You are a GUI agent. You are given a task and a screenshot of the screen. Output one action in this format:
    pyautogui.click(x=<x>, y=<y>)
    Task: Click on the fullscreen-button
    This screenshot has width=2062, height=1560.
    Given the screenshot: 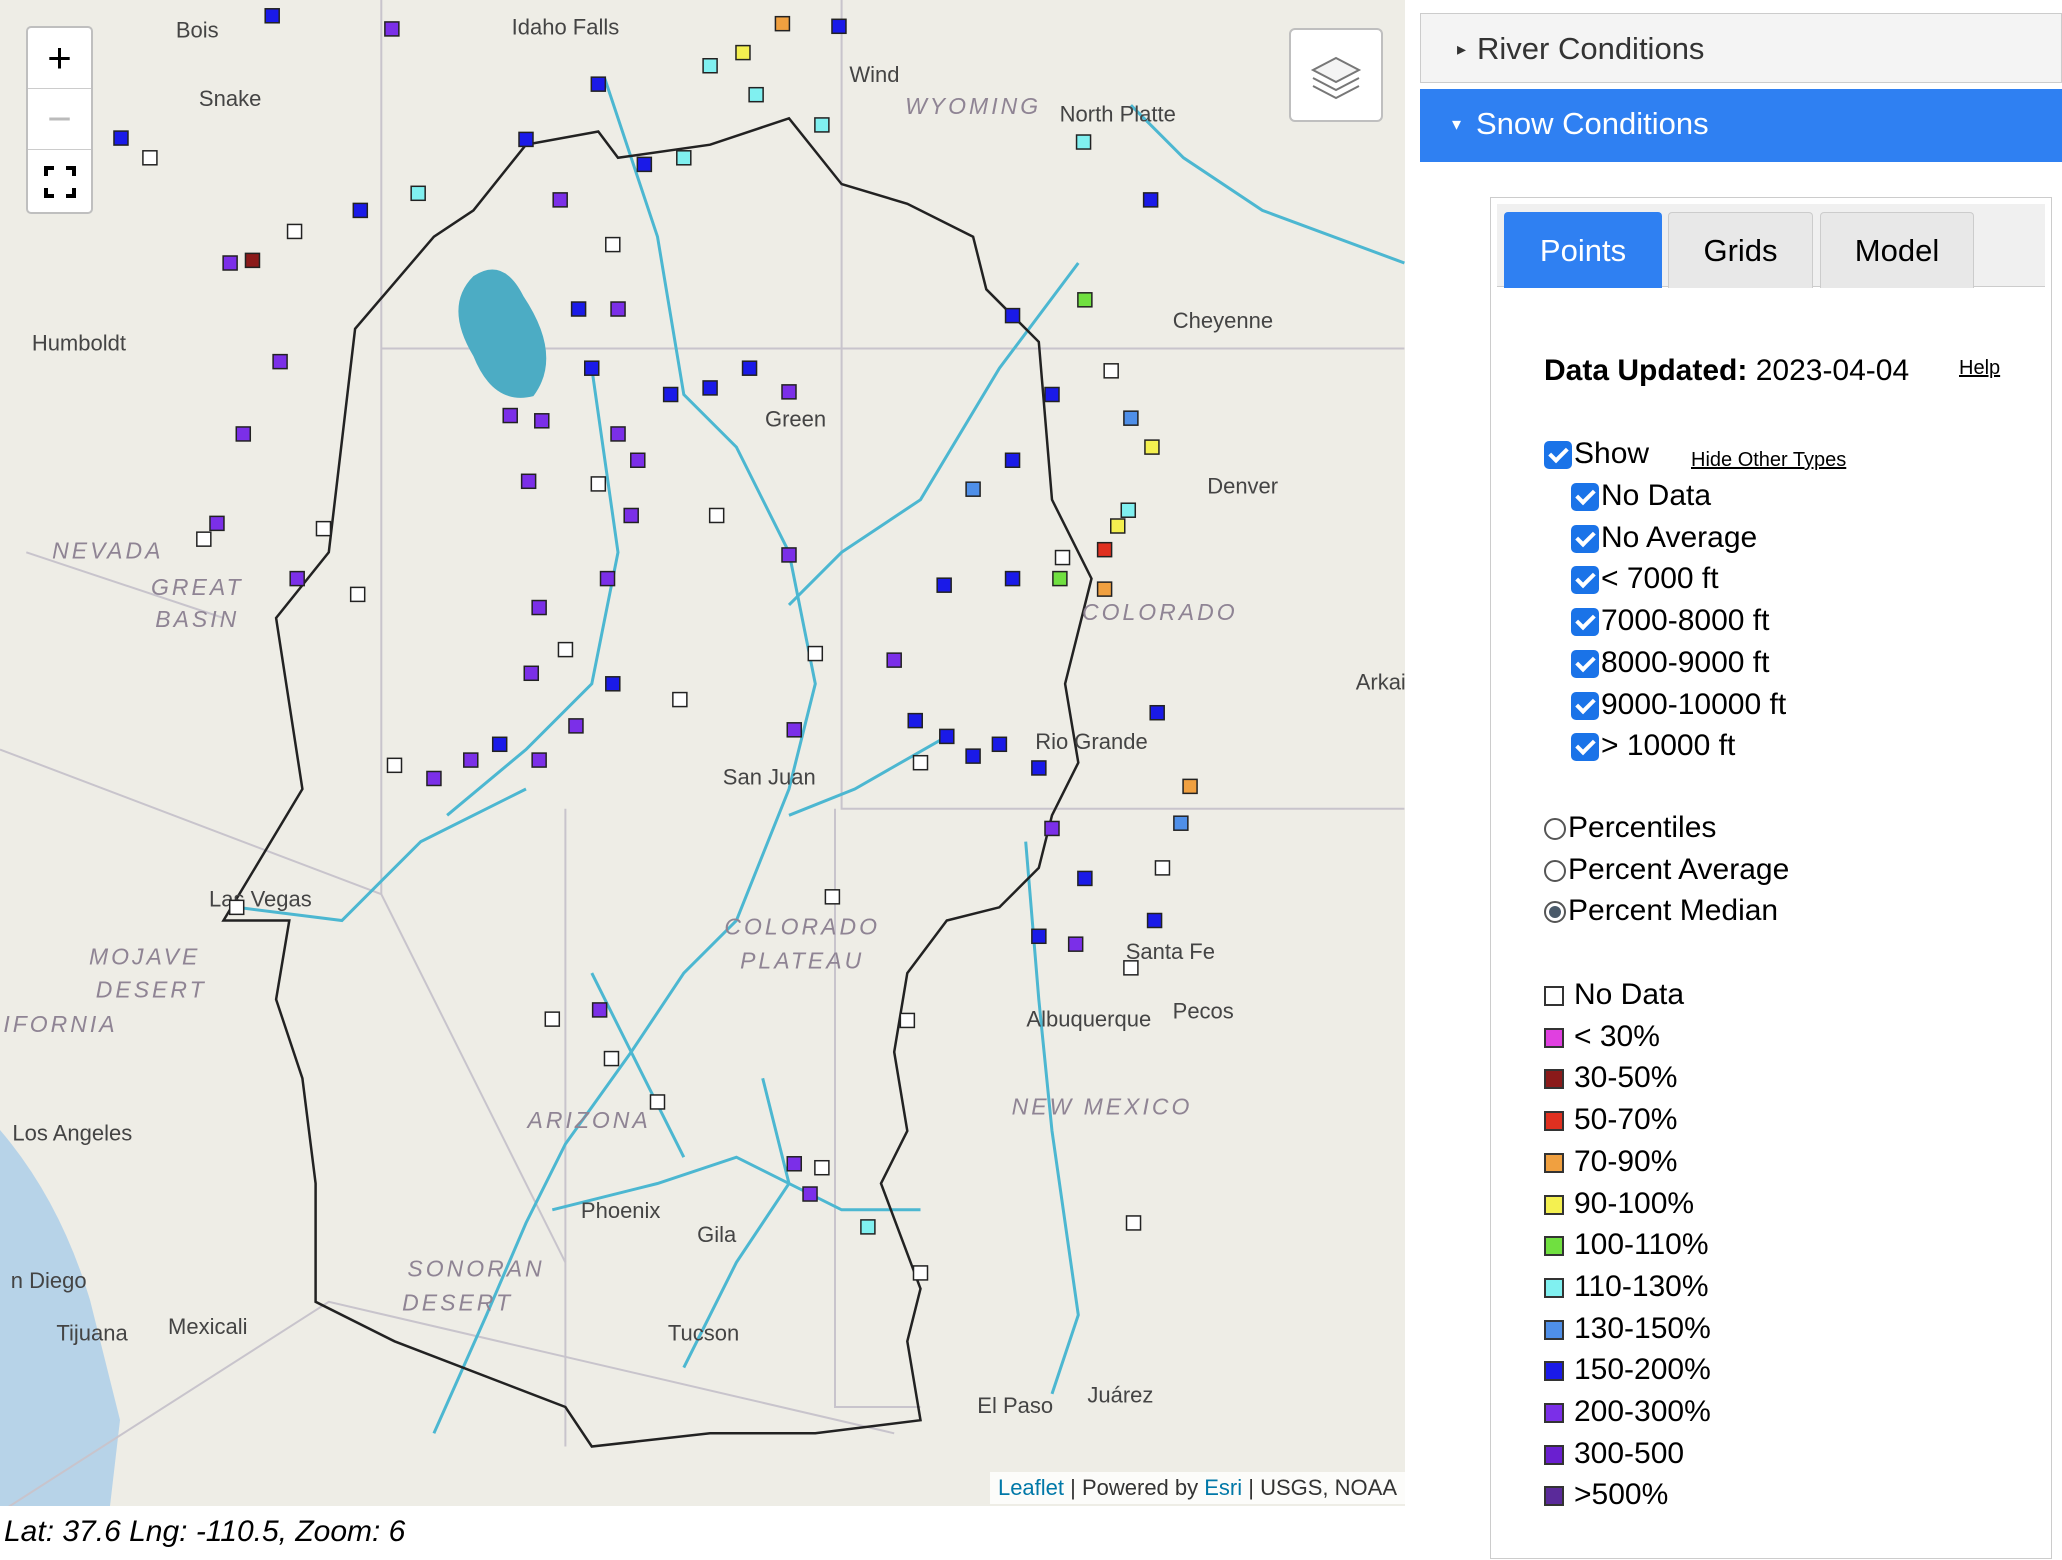 What is the action you would take?
    pyautogui.click(x=60, y=182)
    